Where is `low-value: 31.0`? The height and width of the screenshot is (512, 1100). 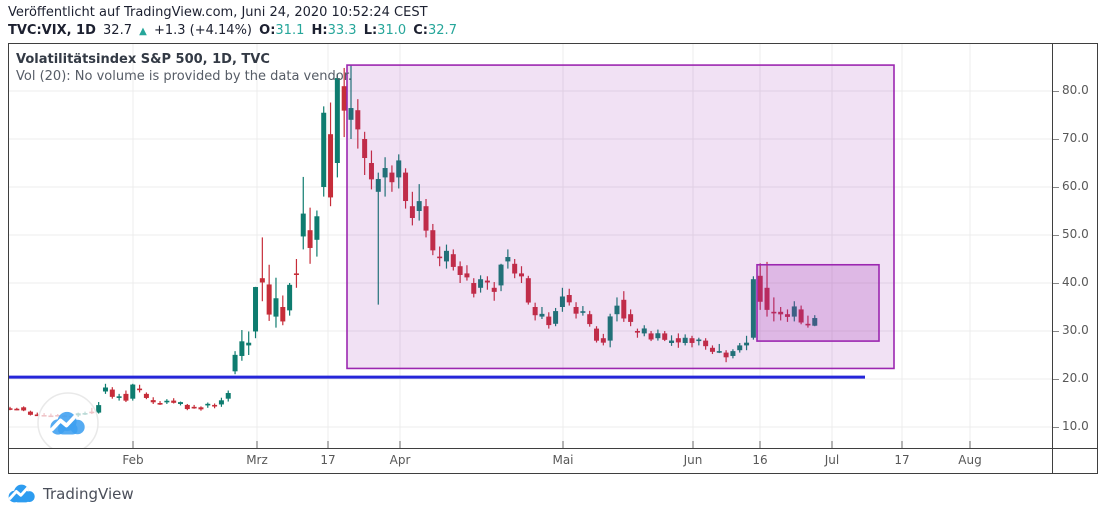 low-value: 31.0 is located at coordinates (392, 30).